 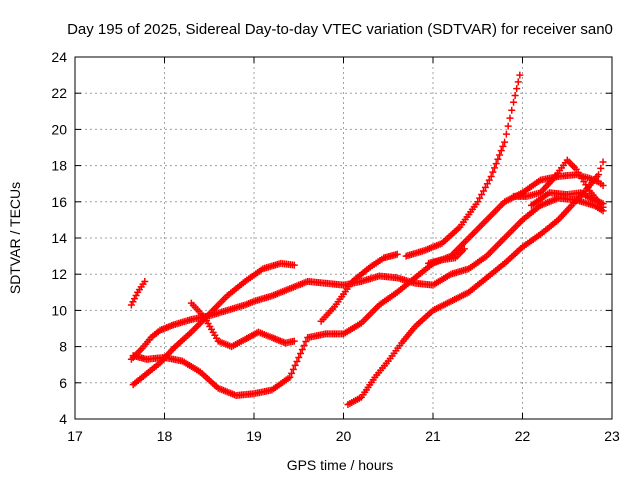 What do you see at coordinates (433, 436) in the screenshot?
I see `x-tick-label: 21` at bounding box center [433, 436].